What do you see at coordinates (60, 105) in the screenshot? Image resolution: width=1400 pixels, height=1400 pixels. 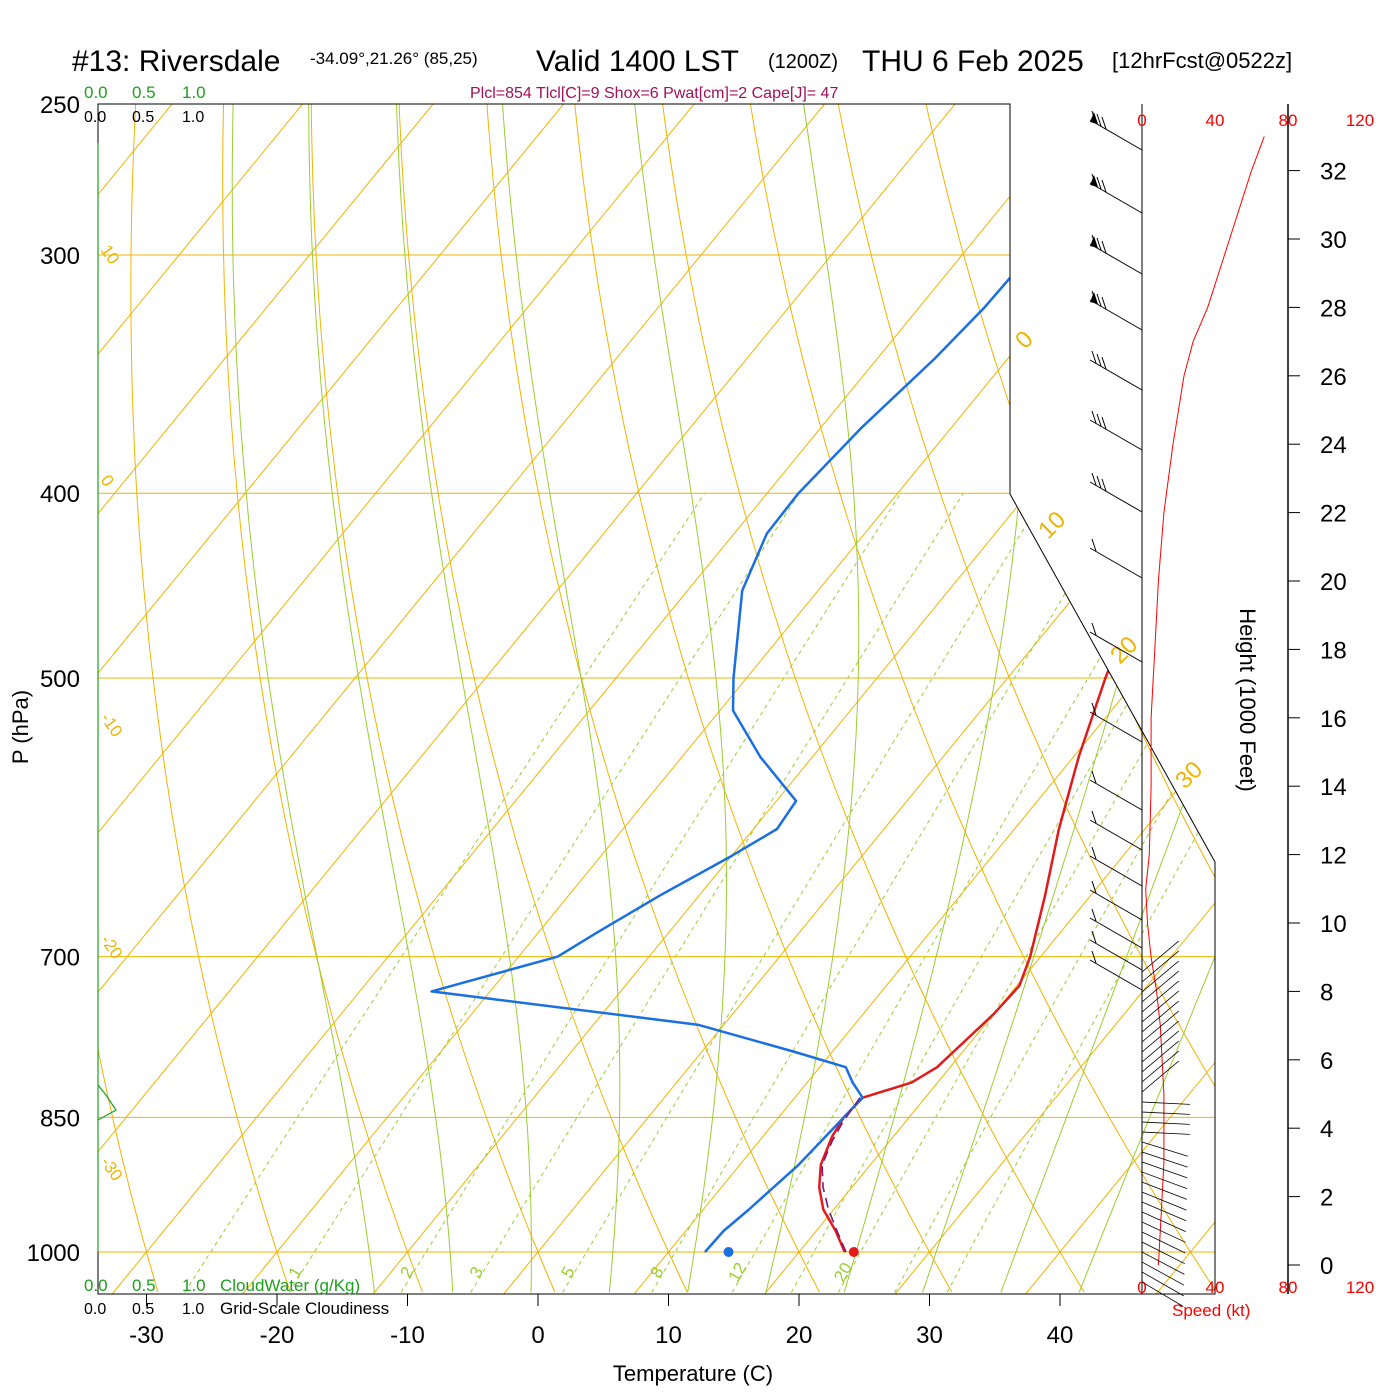 I see `pressure-tick-label: 250` at bounding box center [60, 105].